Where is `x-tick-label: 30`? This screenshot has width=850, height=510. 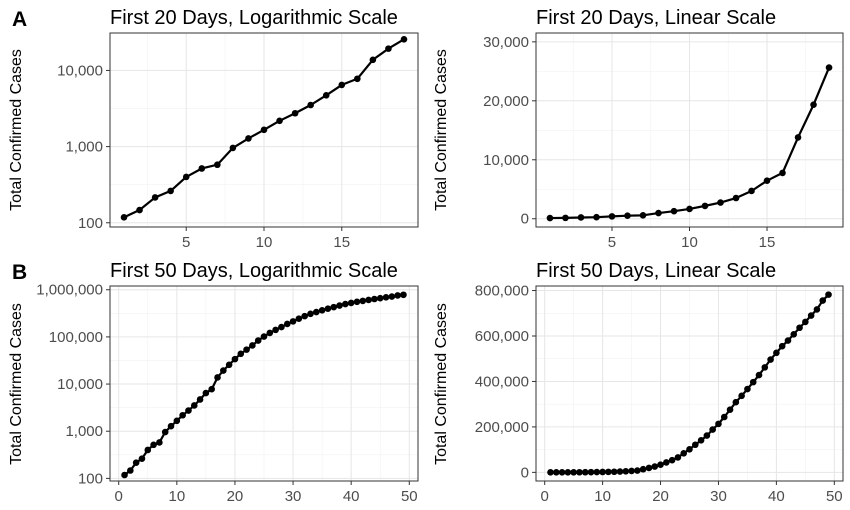
x-tick-label: 30 is located at coordinates (718, 496).